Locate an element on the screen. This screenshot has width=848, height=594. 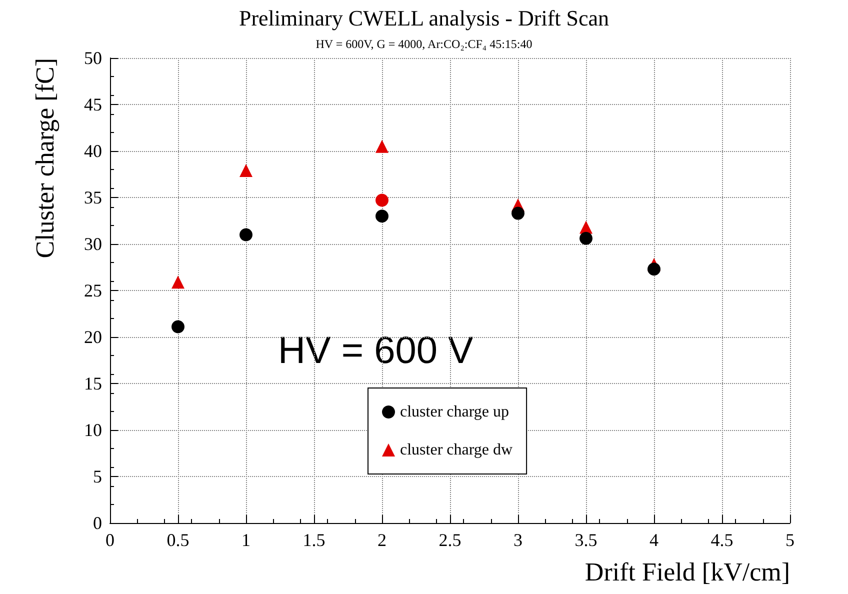
x-tick-label: 2 is located at coordinates (382, 540).